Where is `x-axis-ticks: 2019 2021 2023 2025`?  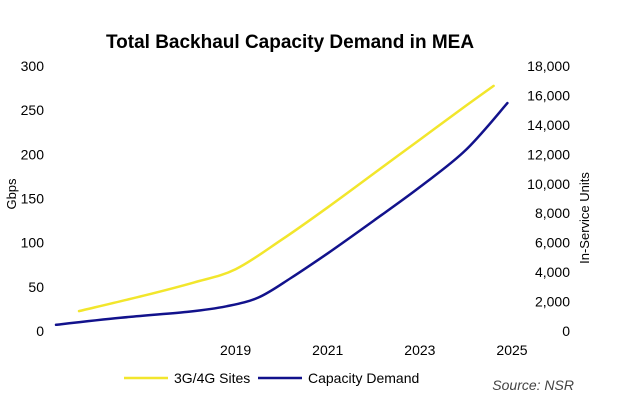 x-axis-ticks: 2019 2021 2023 2025 is located at coordinates (374, 350).